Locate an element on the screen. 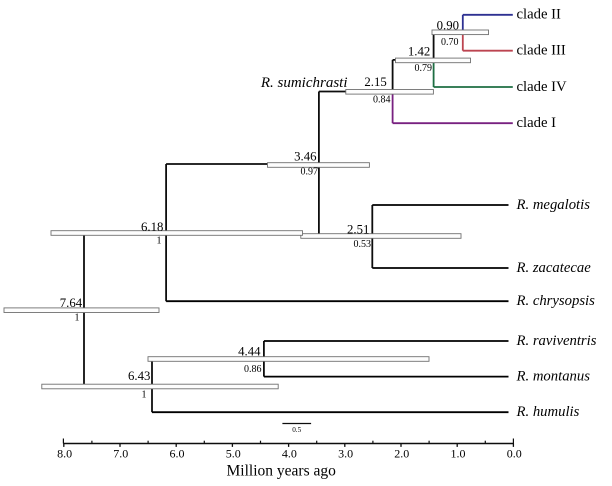 This screenshot has width=612, height=486. svg-text: 6.43 is located at coordinates (139, 376).